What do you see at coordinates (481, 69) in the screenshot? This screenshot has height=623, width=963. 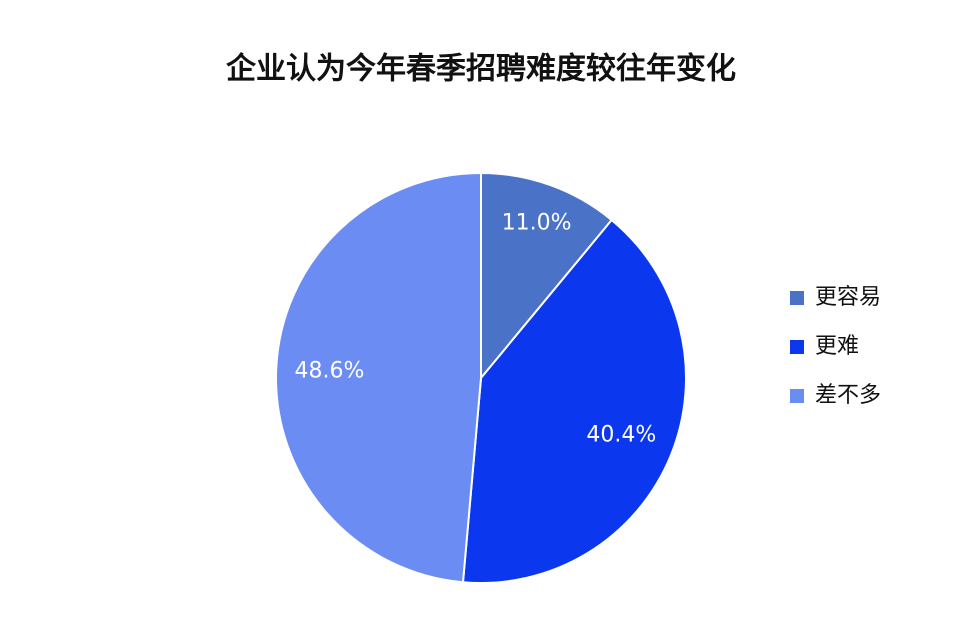 I see `chart-title: 企业认为今年春季招聘难度较往年变化` at bounding box center [481, 69].